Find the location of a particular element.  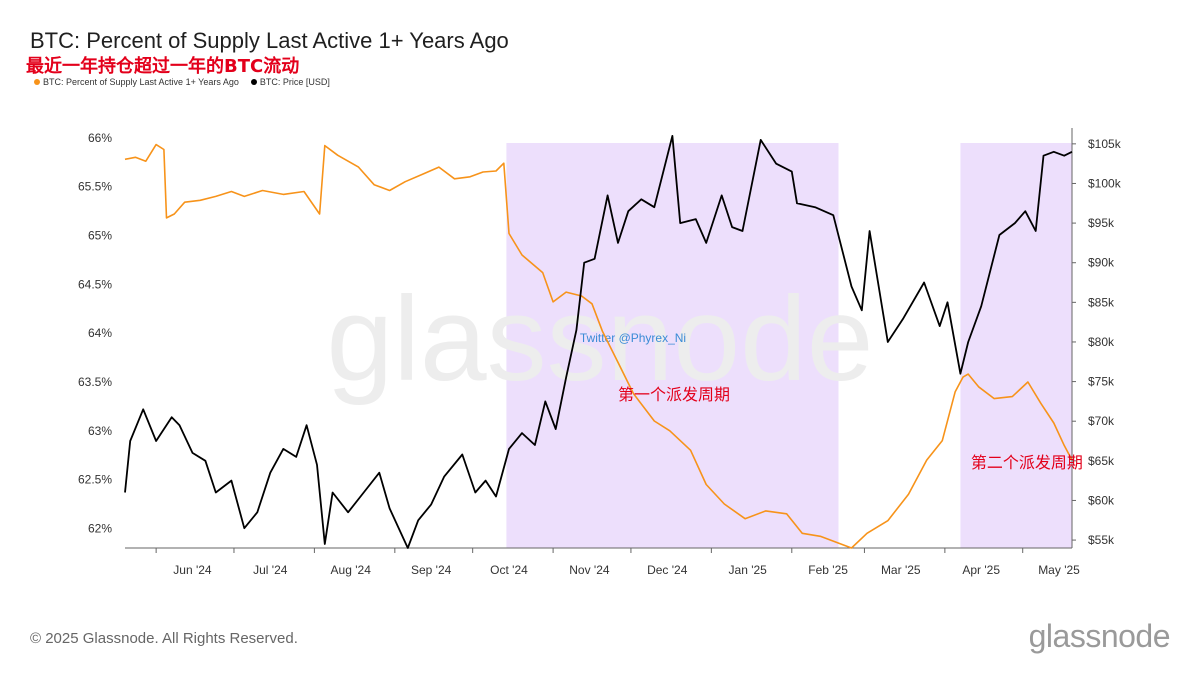

x-tick-label: Aug '24 is located at coordinates (351, 570).